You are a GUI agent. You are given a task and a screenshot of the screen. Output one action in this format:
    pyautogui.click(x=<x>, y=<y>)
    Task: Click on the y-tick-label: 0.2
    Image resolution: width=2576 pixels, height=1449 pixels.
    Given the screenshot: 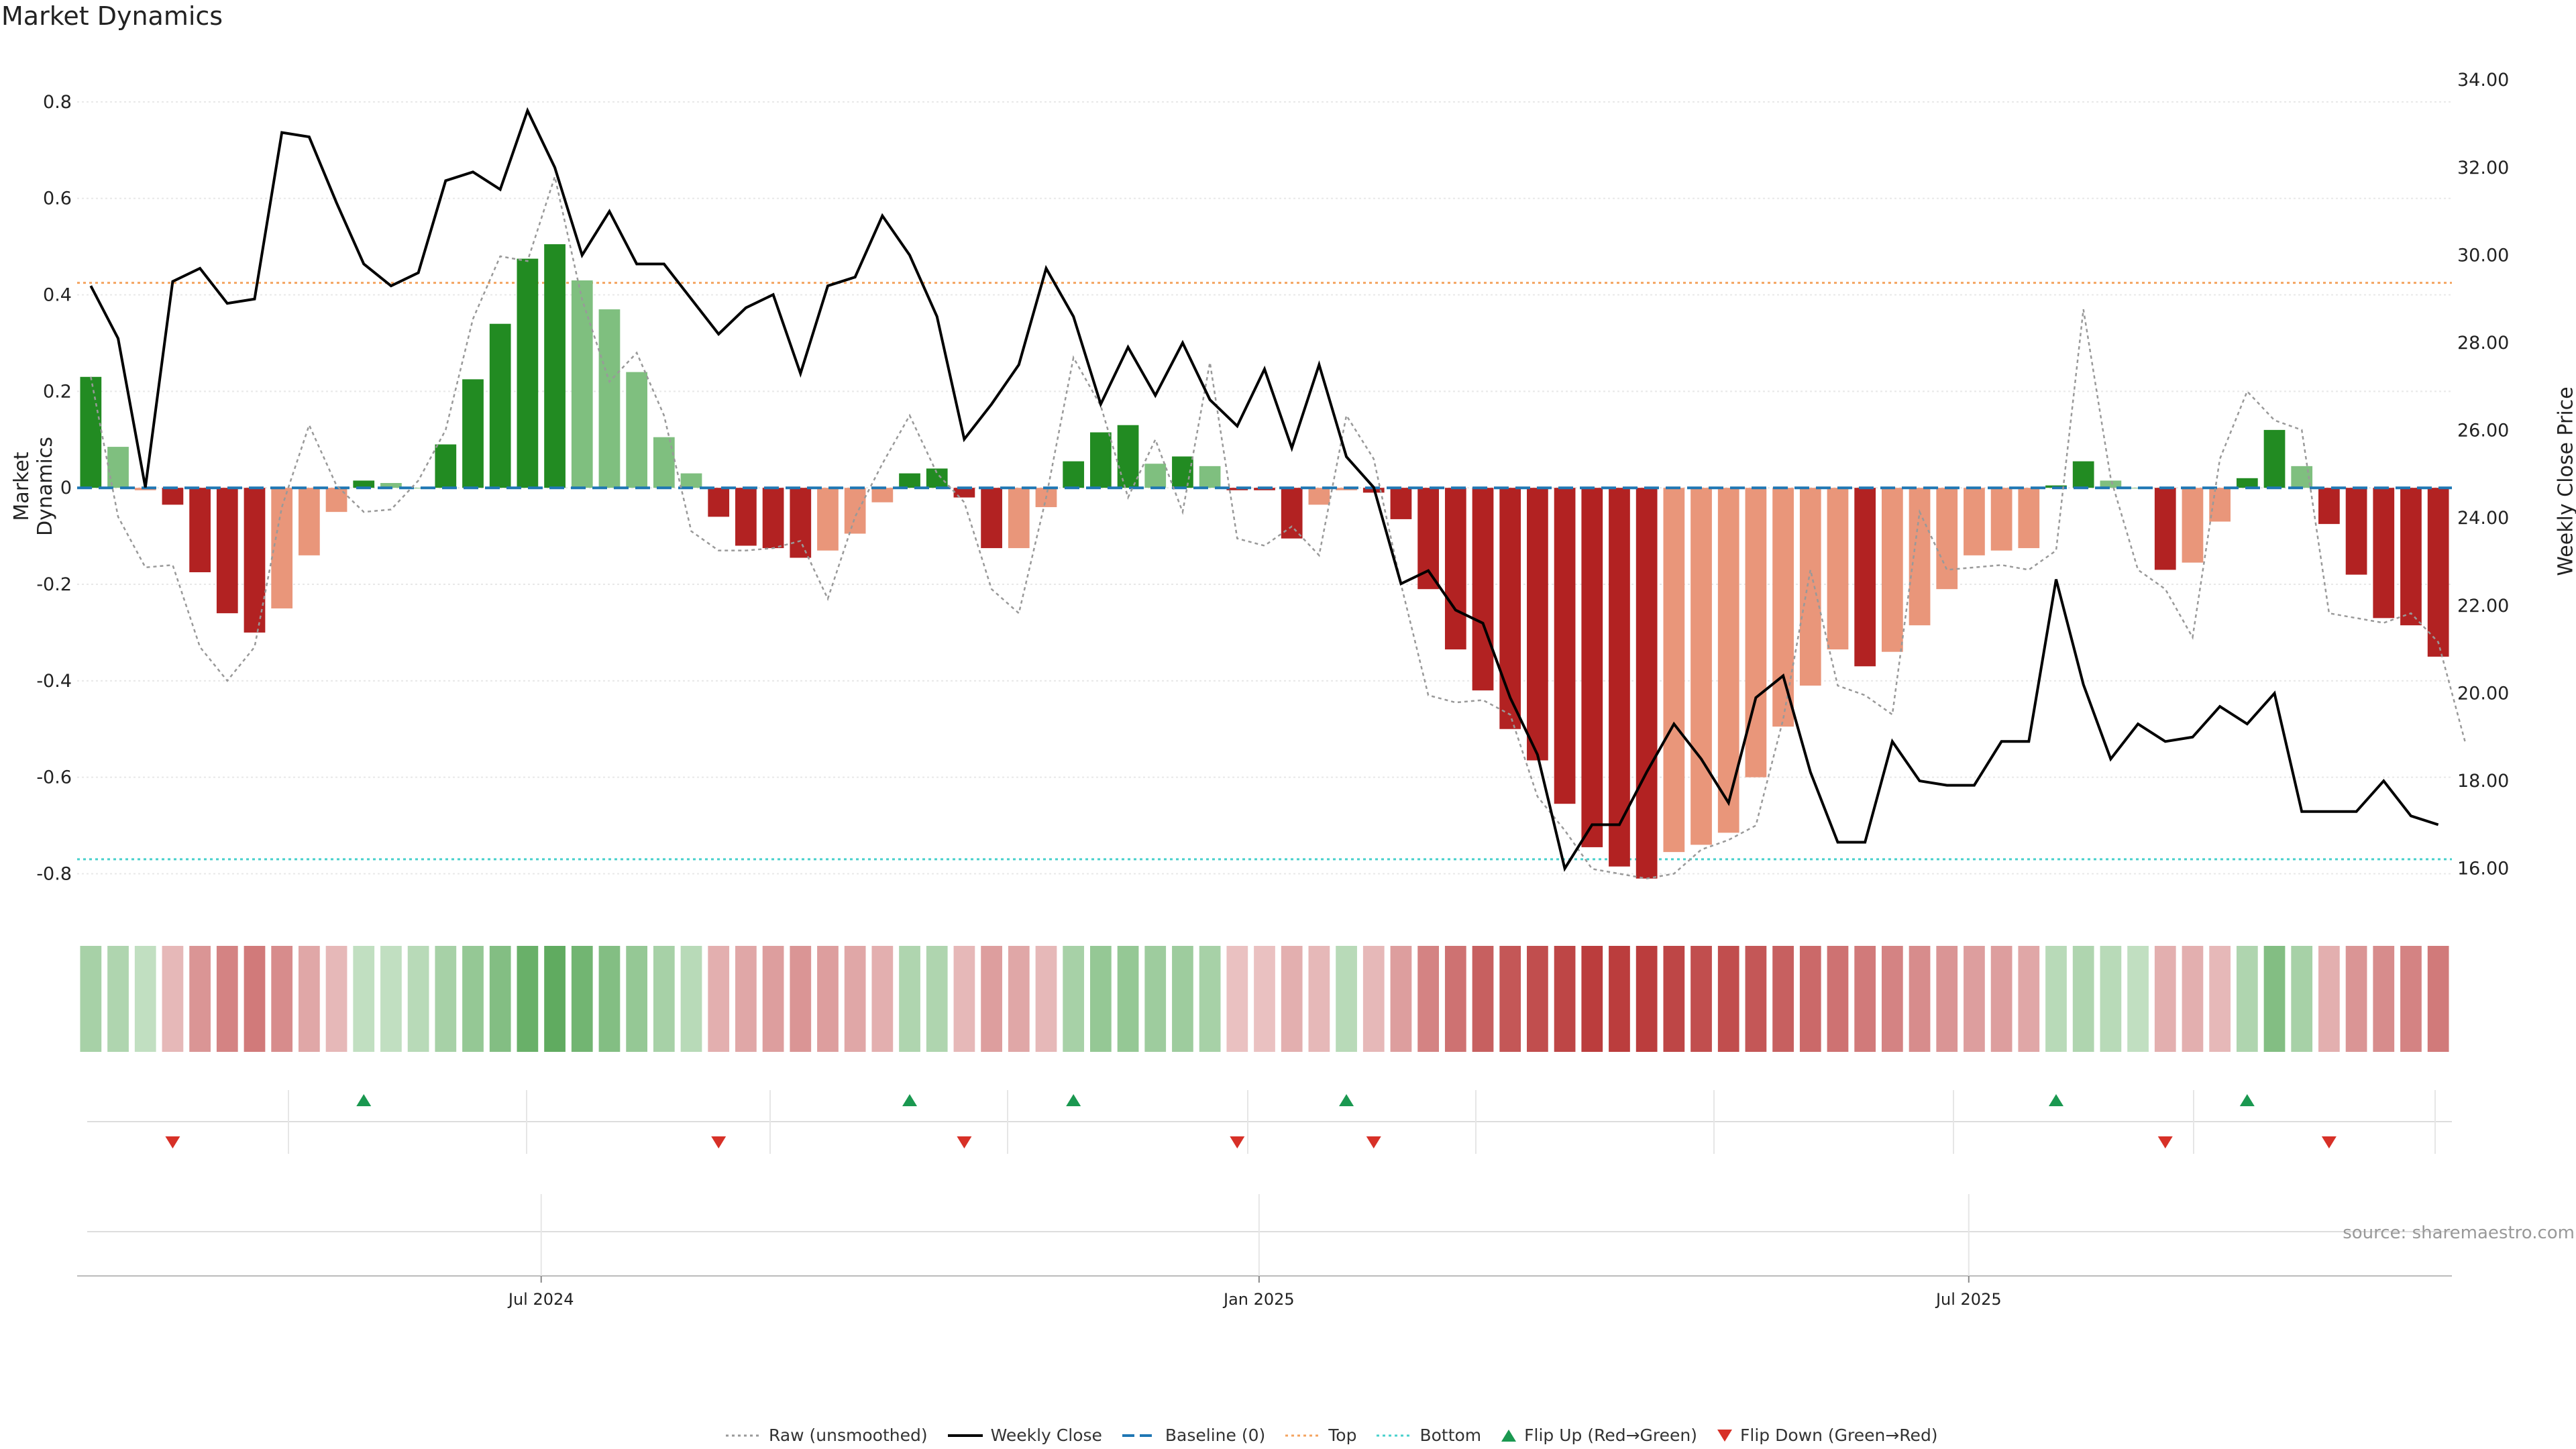 What is the action you would take?
    pyautogui.click(x=57, y=391)
    